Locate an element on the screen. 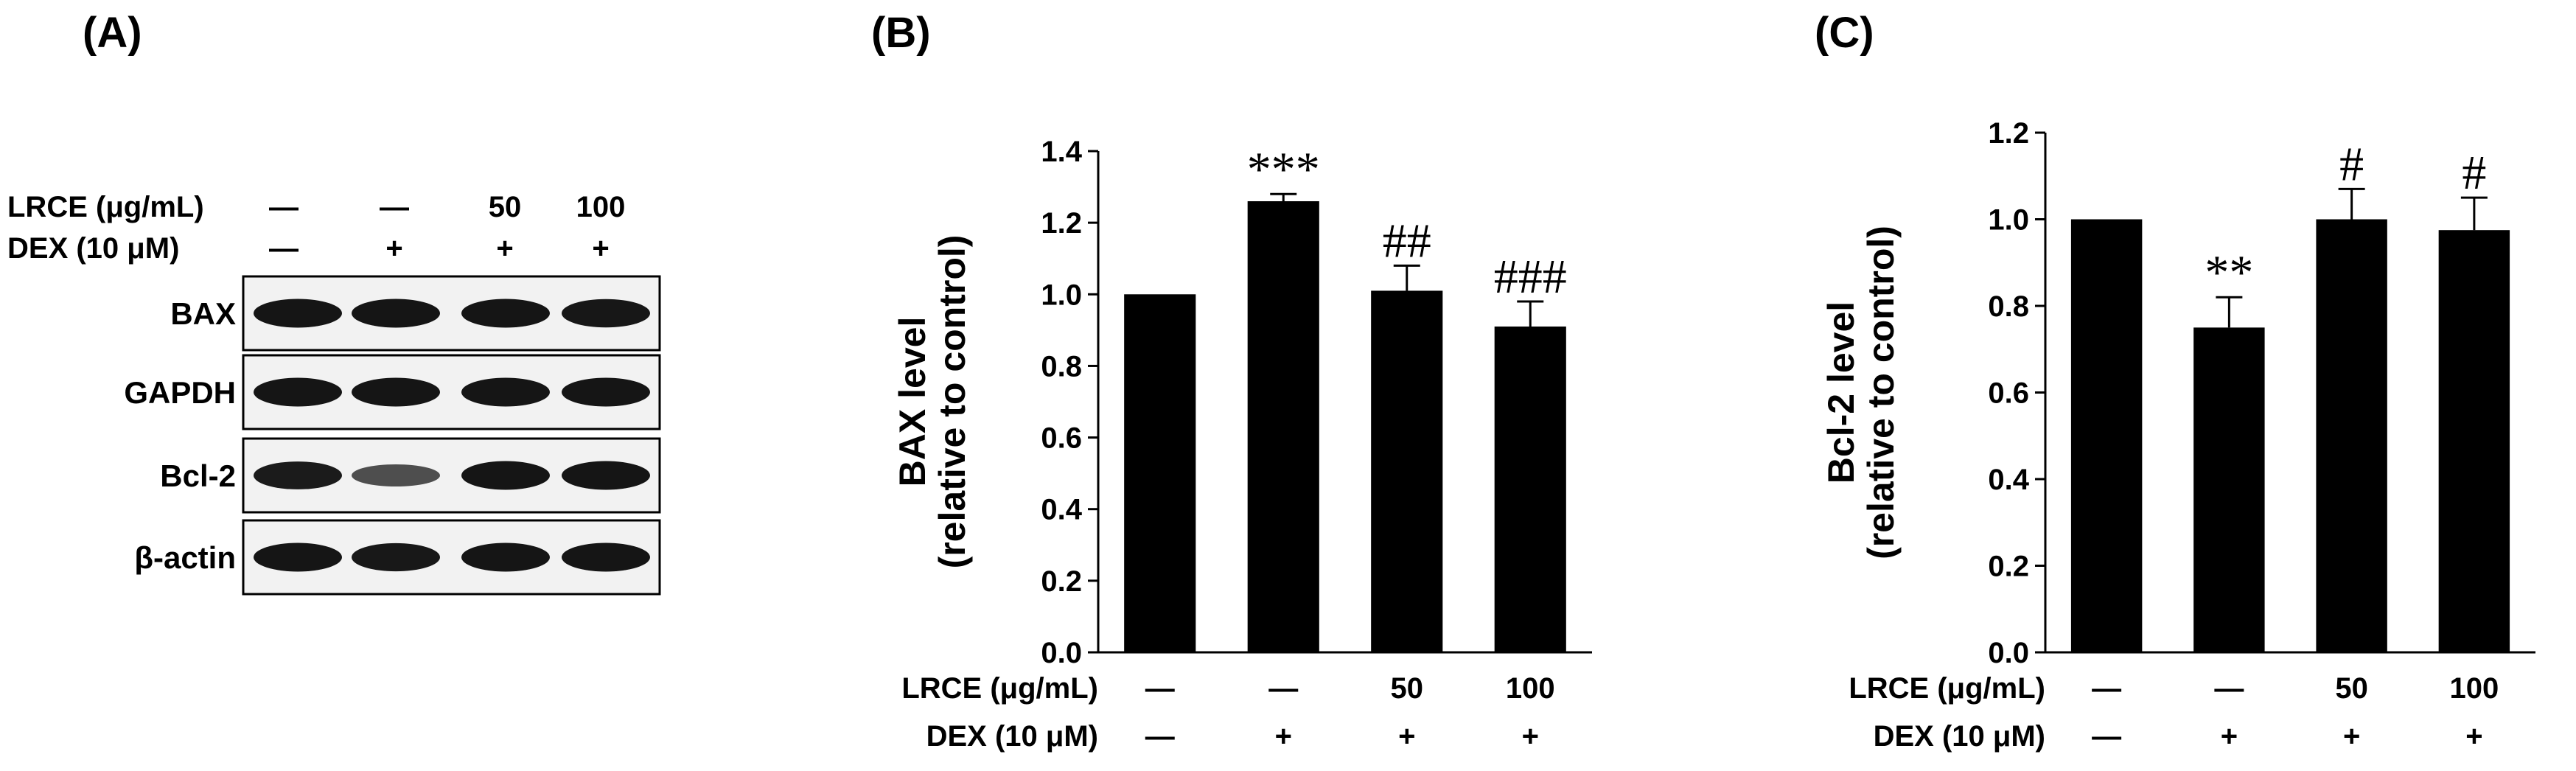 The width and height of the screenshot is (2576, 771). blot-lrce-values: — — 50 100 is located at coordinates (447, 207).